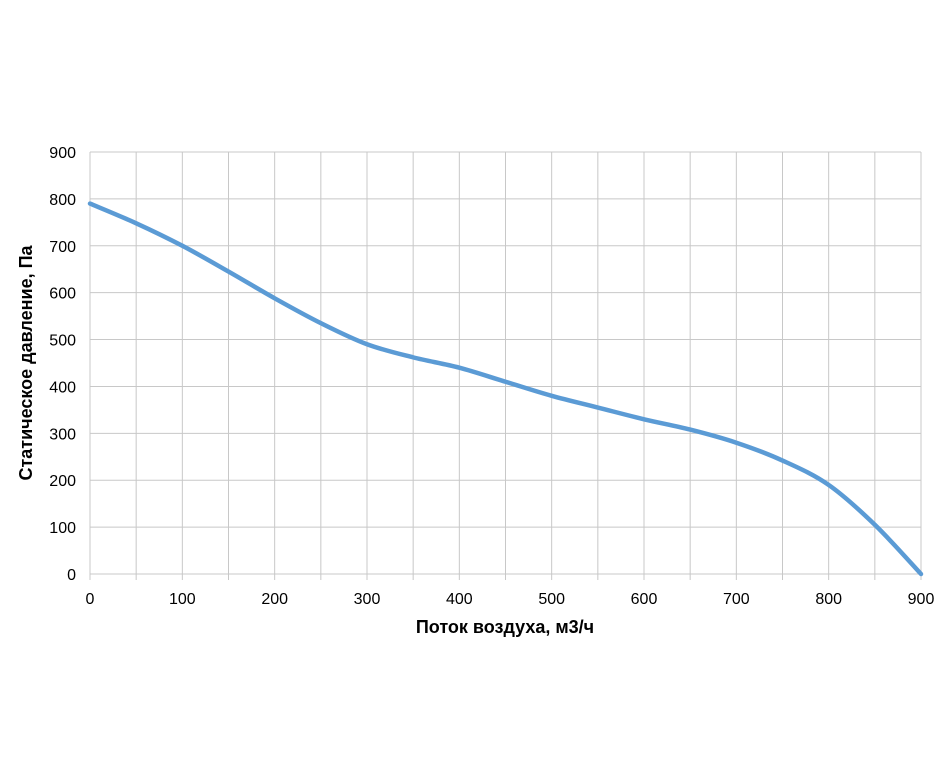  Describe the element at coordinates (510, 599) in the screenshot. I see `x-tick-labels: 0 100 200 300 400 500 600 700 800 900` at that location.